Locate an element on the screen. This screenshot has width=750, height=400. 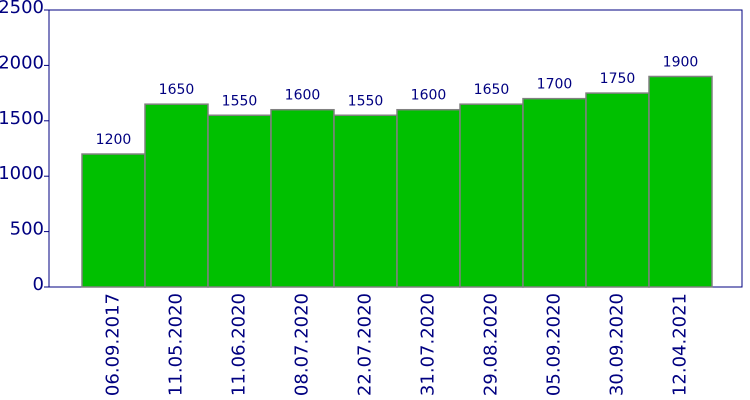
x-tick-label: 06.09.2017 is located at coordinates (113, 344).